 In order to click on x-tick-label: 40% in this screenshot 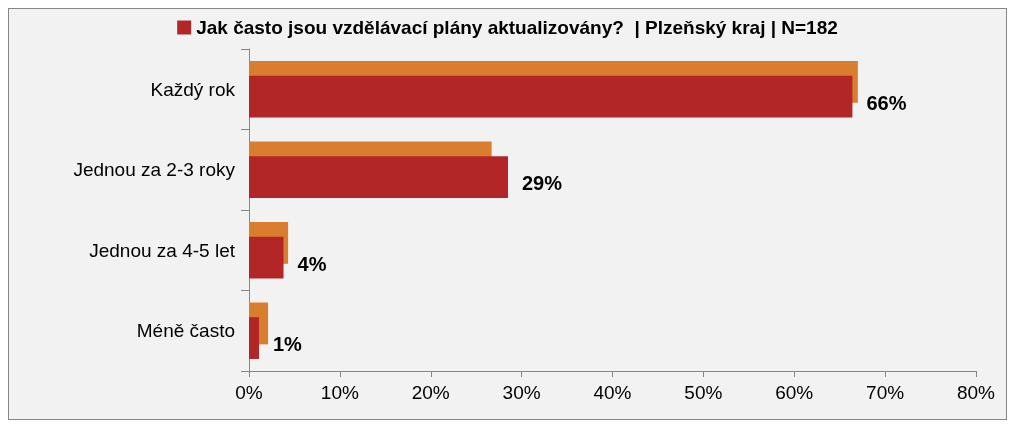, I will do `click(612, 392)`.